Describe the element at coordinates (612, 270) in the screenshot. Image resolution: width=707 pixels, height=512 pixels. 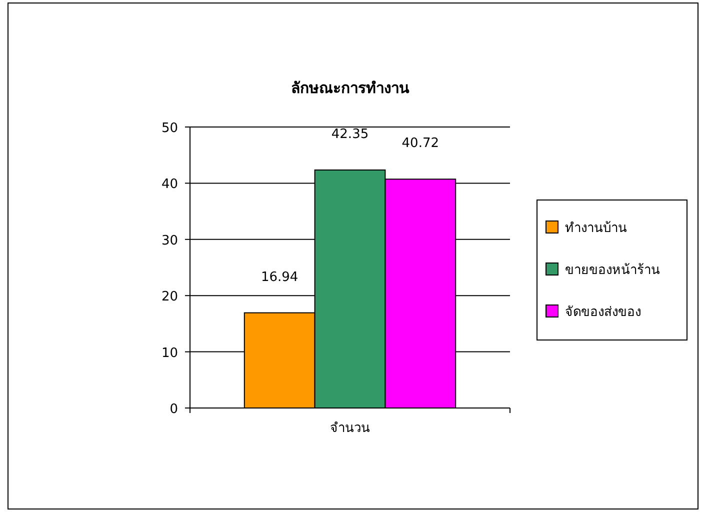
I see `legend-label: ขายของหน้าร้าน` at that location.